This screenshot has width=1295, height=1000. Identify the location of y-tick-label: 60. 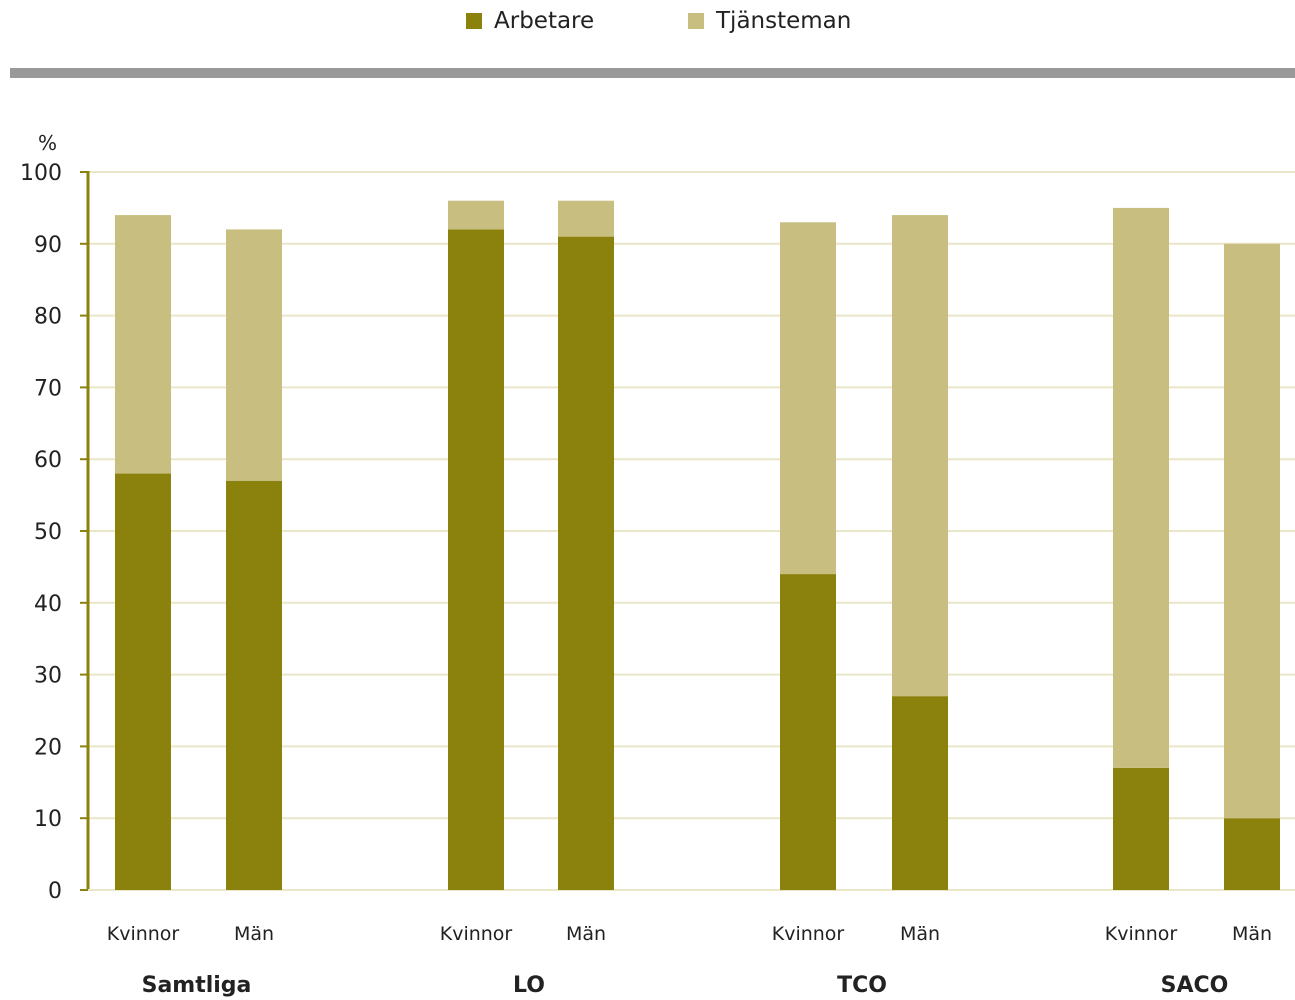
(48, 460).